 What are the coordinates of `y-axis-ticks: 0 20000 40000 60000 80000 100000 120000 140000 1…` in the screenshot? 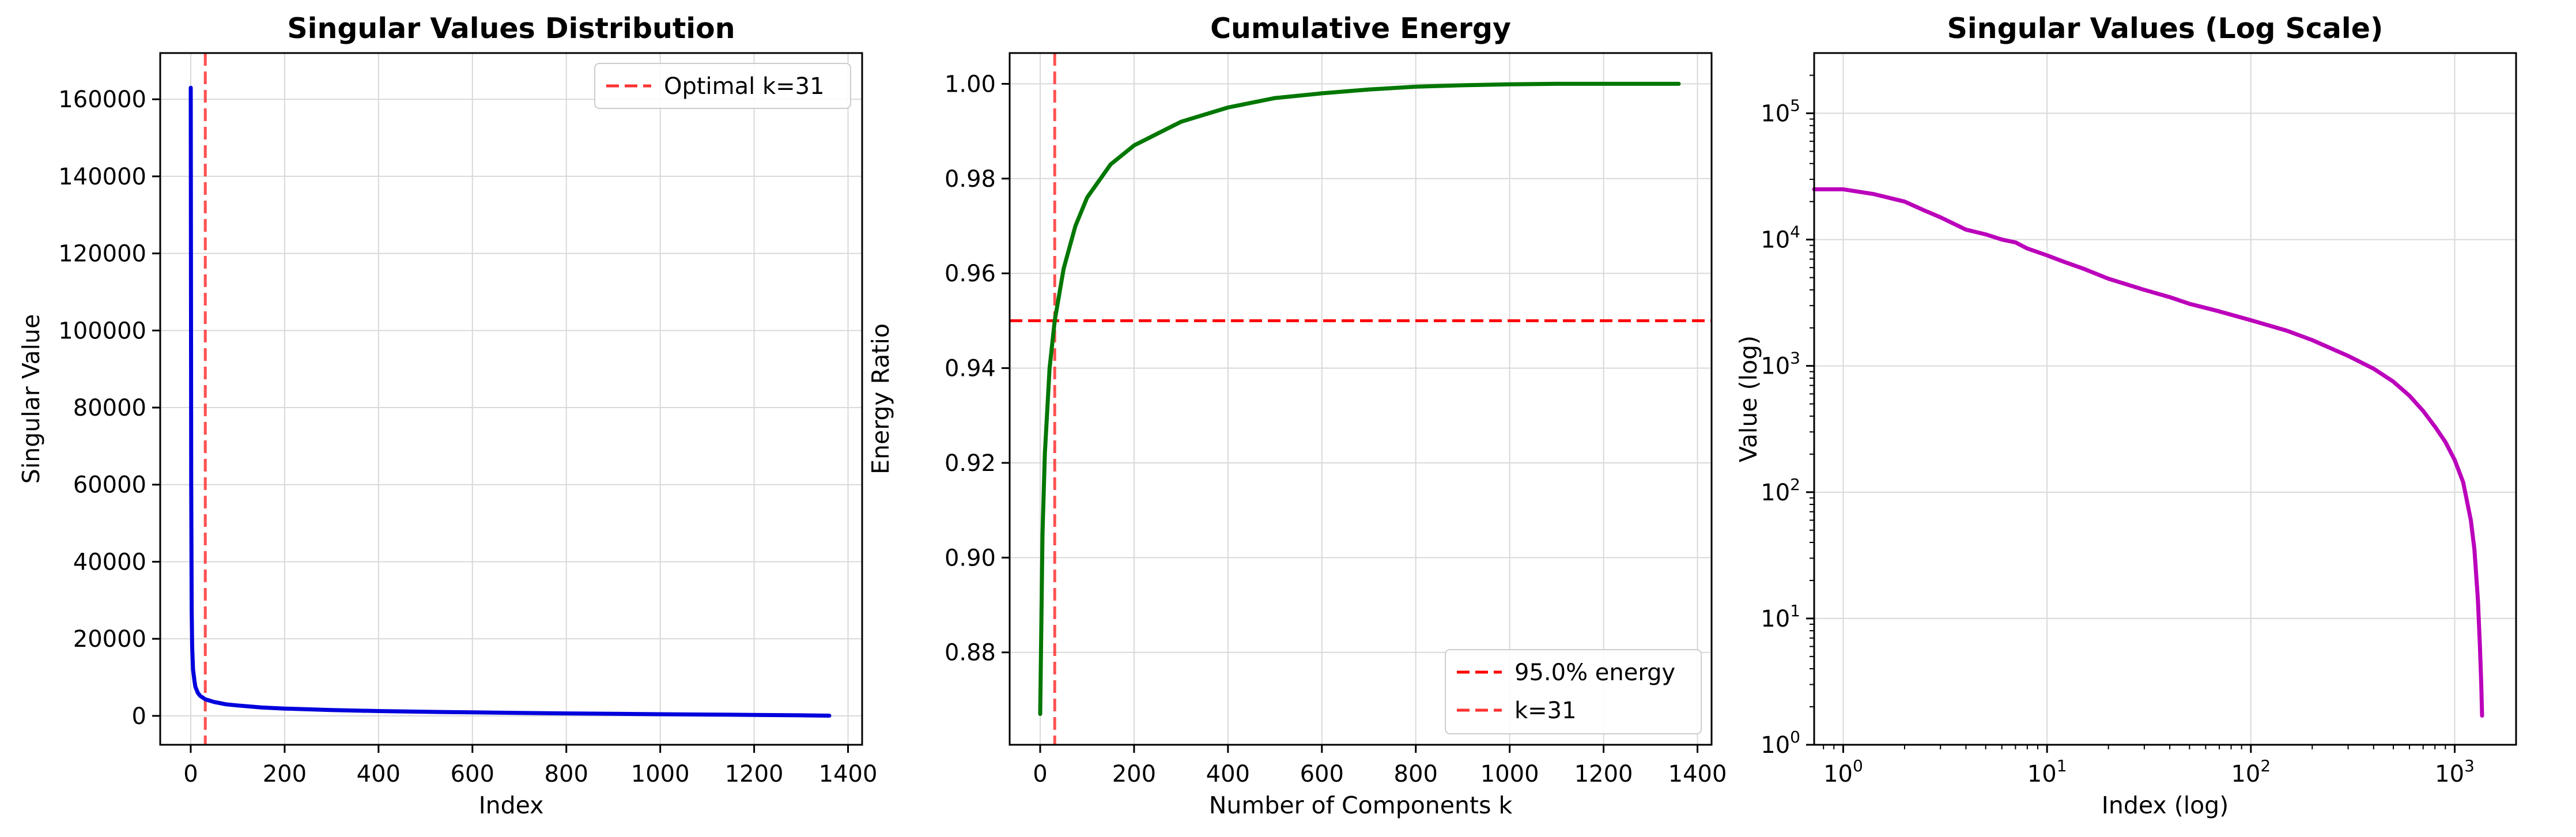 It's located at (109, 408).